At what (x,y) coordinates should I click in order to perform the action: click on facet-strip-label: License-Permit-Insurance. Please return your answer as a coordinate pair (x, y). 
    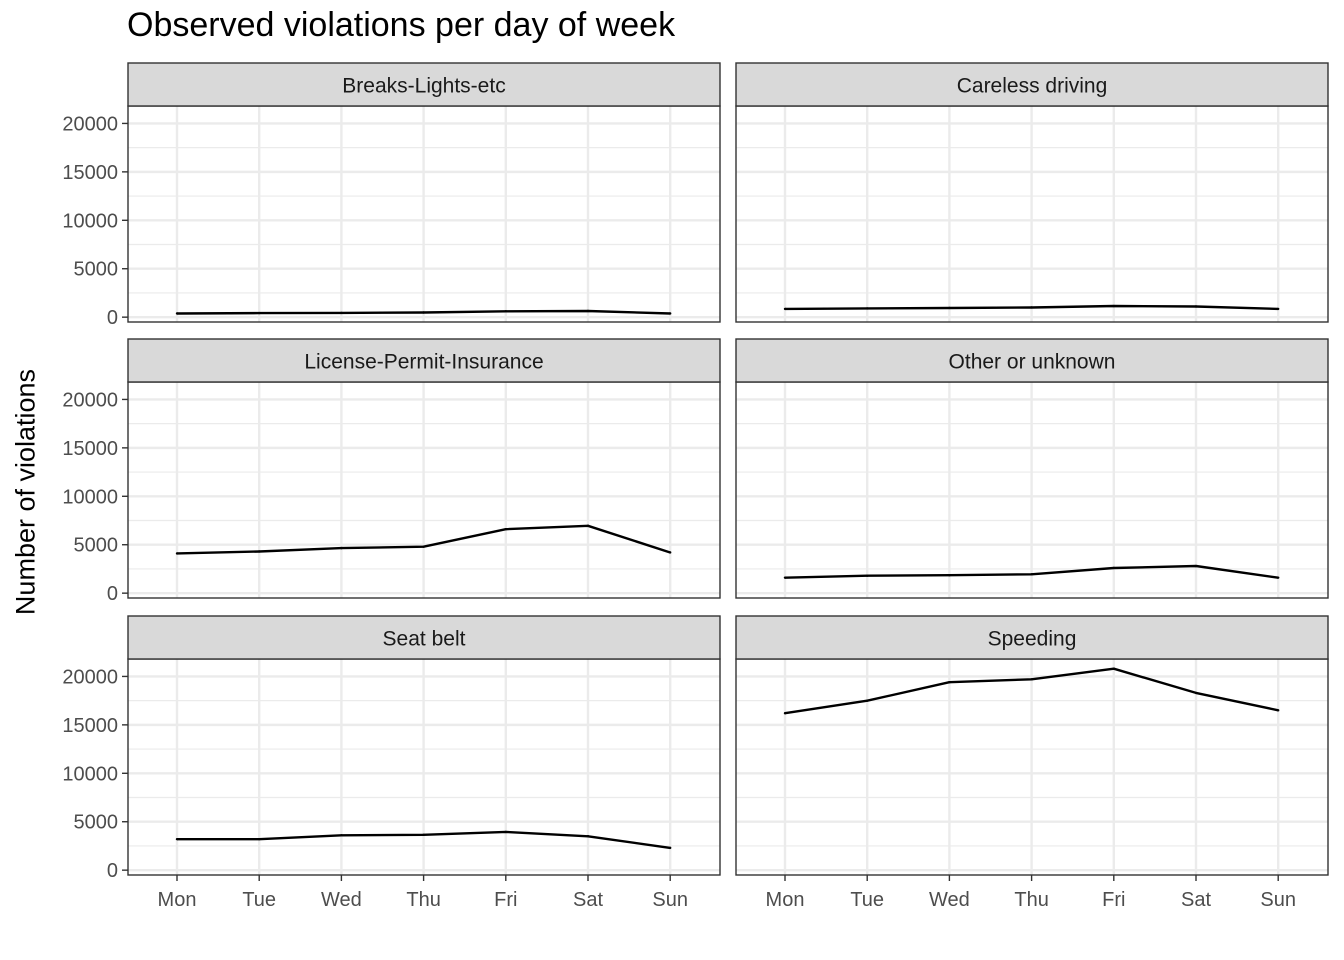
    Looking at the image, I should click on (423, 362).